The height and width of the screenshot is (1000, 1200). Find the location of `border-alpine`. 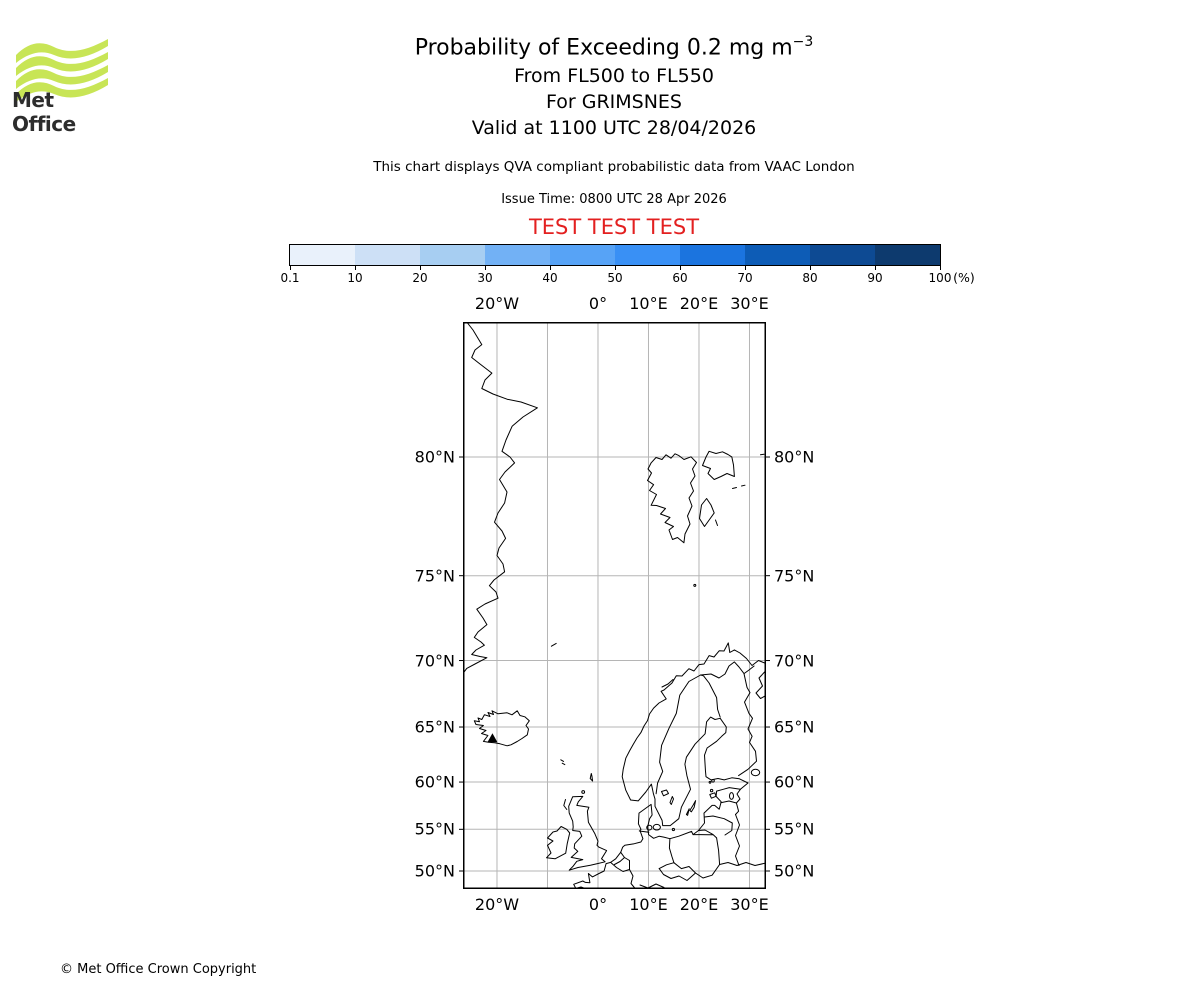

border-alpine is located at coordinates (652, 886).